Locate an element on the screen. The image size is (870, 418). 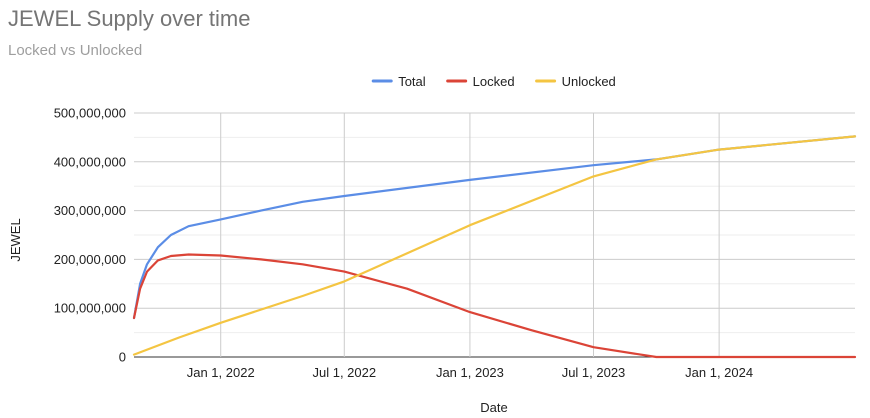
y-axis-title: JEWEL is located at coordinates (15, 239).